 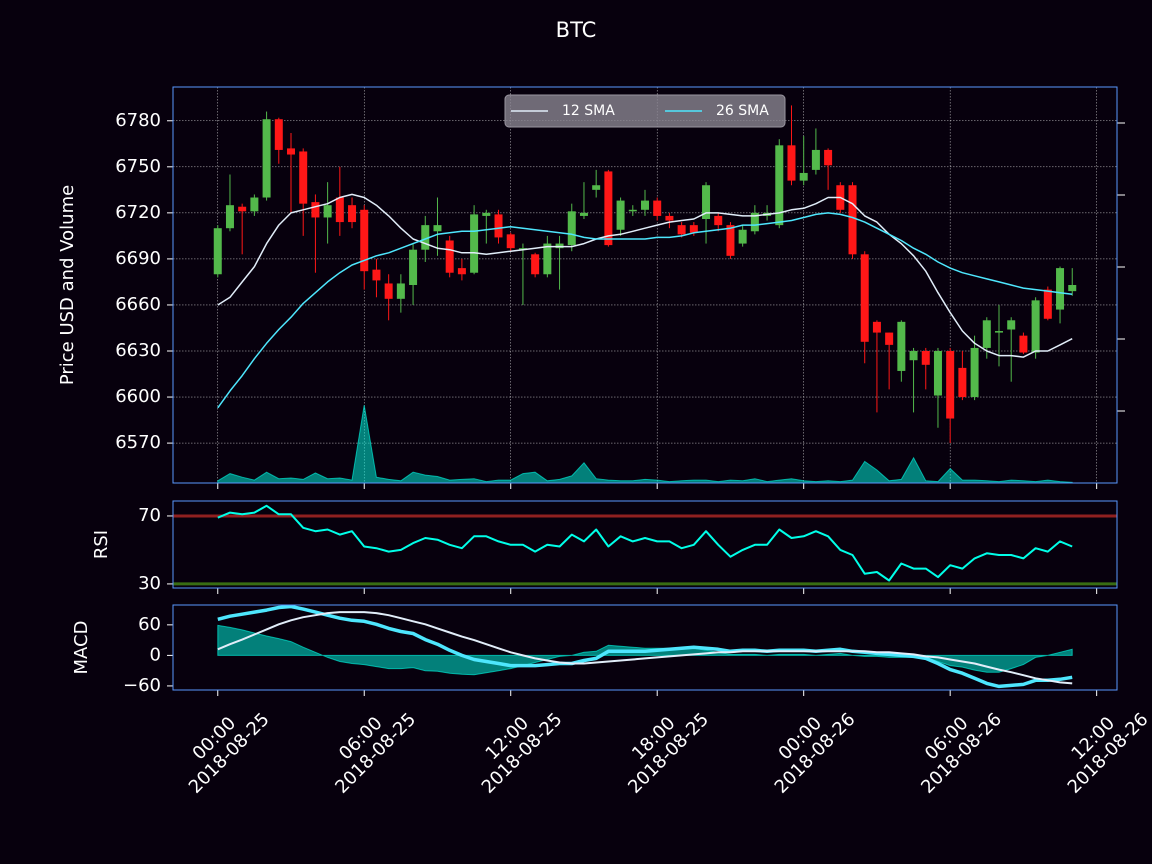 What do you see at coordinates (81, 648) in the screenshot?
I see `y-axis-label: MACD` at bounding box center [81, 648].